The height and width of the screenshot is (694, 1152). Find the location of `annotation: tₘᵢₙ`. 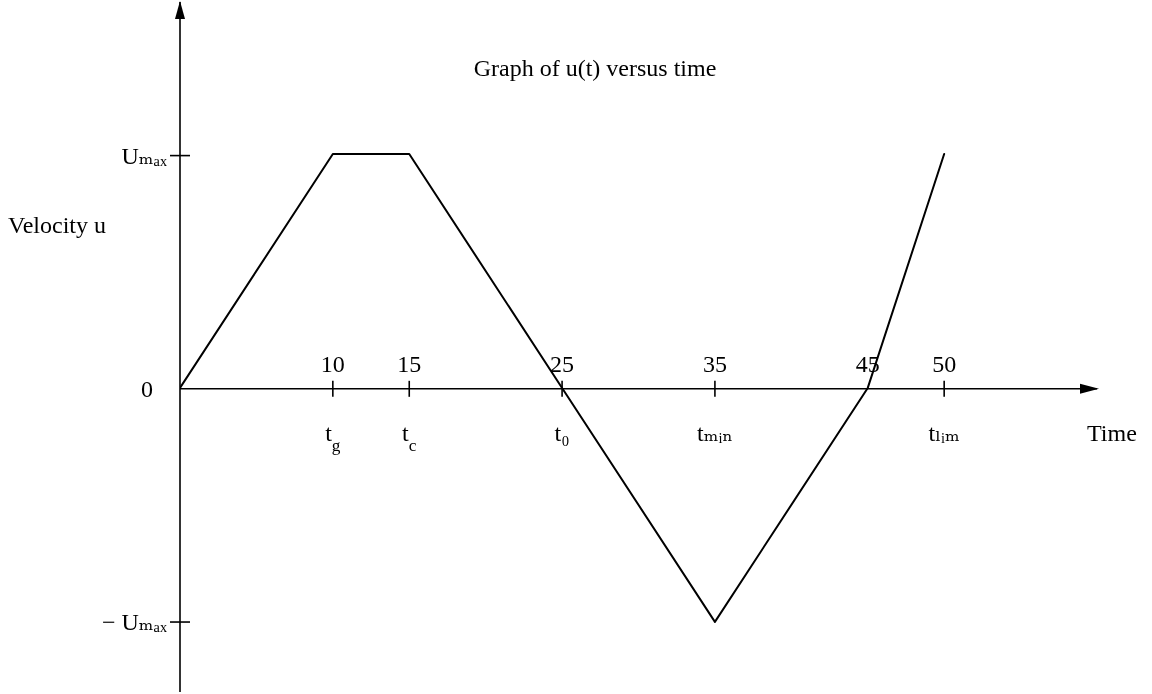

annotation: tₘᵢₙ is located at coordinates (715, 432).